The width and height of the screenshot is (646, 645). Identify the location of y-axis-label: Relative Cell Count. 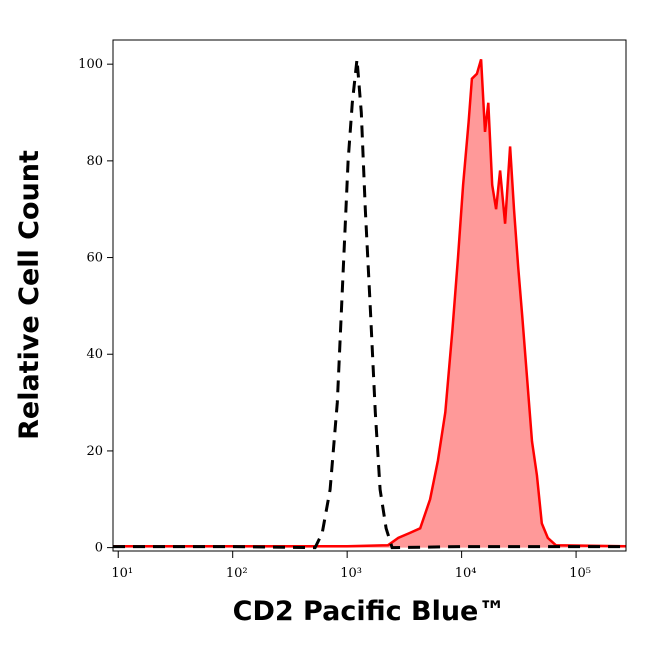
(29, 295).